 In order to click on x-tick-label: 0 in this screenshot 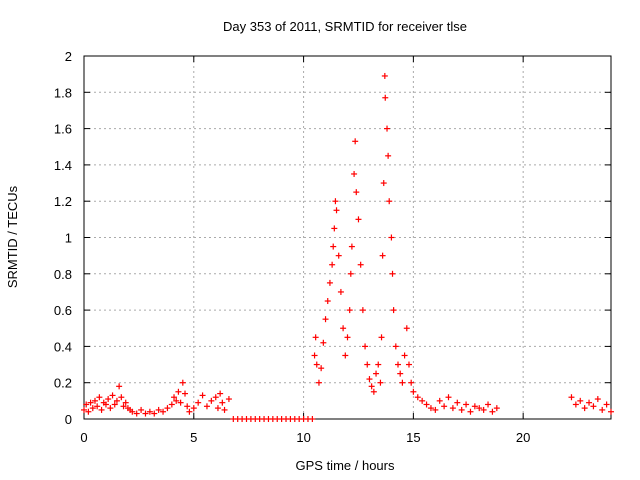, I will do `click(83, 437)`.